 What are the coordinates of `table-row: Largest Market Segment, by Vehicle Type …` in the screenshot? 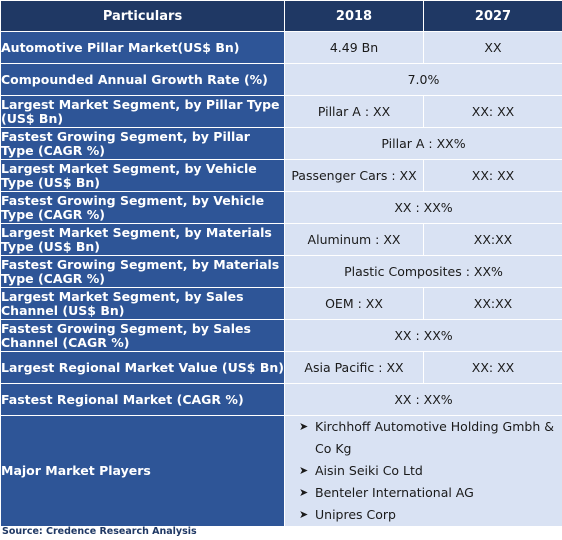 It's located at (281, 175).